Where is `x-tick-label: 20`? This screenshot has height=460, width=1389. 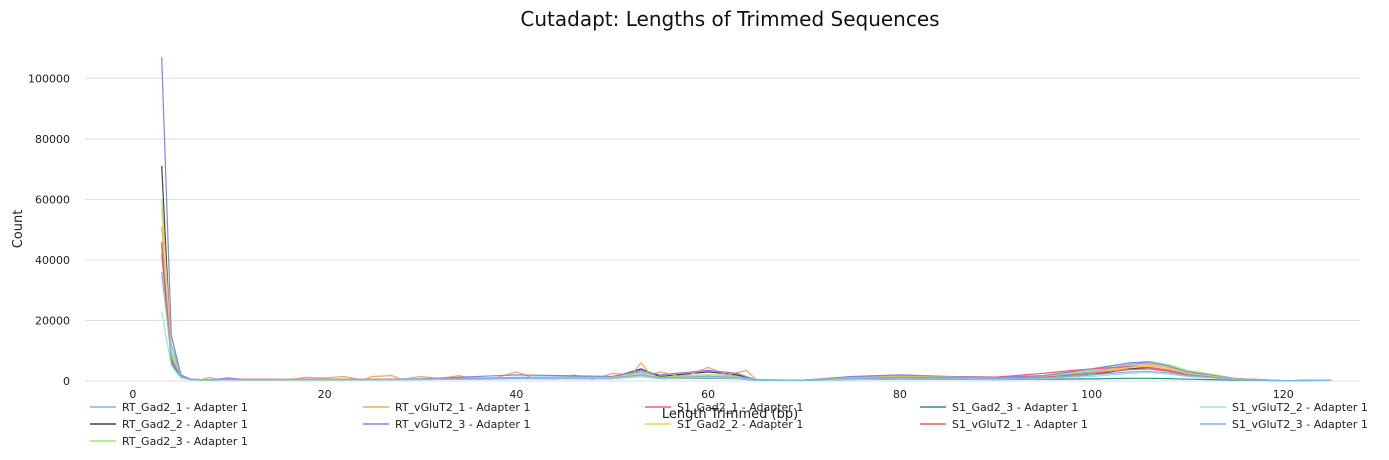 x-tick-label: 20 is located at coordinates (325, 394).